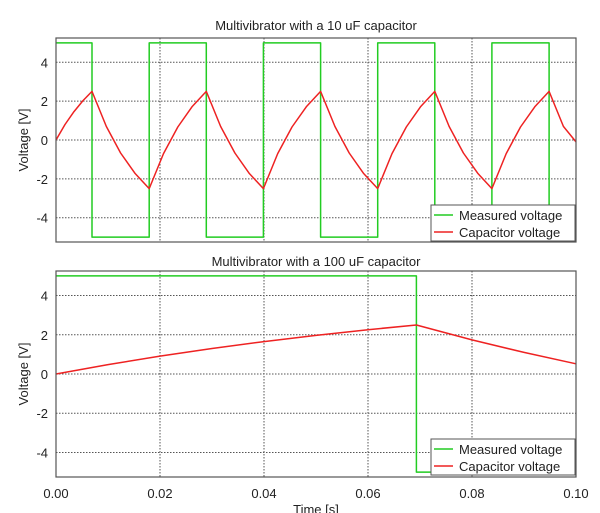 Image resolution: width=600 pixels, height=513 pixels. Describe the element at coordinates (367, 493) in the screenshot. I see `x-tick-label: 0.06` at that location.